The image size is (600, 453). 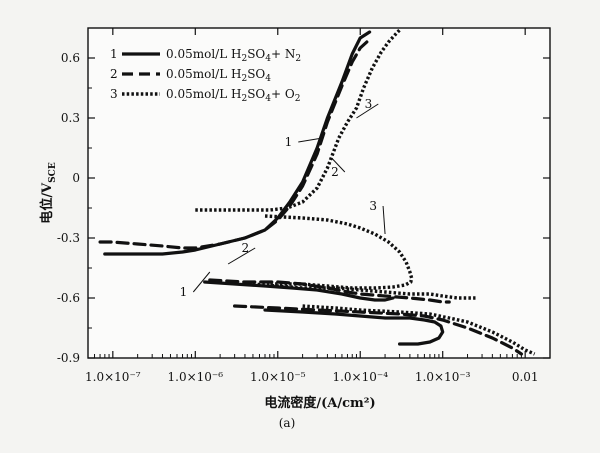 I want to click on legend-label: 0.05mol/L H2SO4+ N2, so click(x=233, y=55).